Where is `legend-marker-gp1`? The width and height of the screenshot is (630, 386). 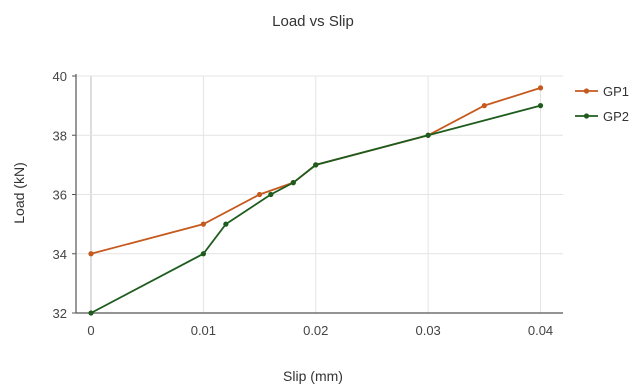 legend-marker-gp1 is located at coordinates (586, 91).